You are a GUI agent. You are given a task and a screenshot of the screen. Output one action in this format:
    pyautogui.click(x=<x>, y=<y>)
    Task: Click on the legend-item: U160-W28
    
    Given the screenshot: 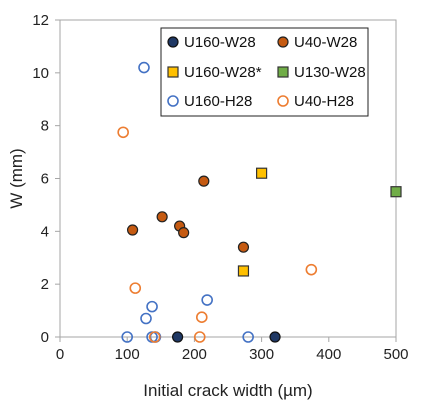 What is the action you would take?
    pyautogui.click(x=211, y=42)
    